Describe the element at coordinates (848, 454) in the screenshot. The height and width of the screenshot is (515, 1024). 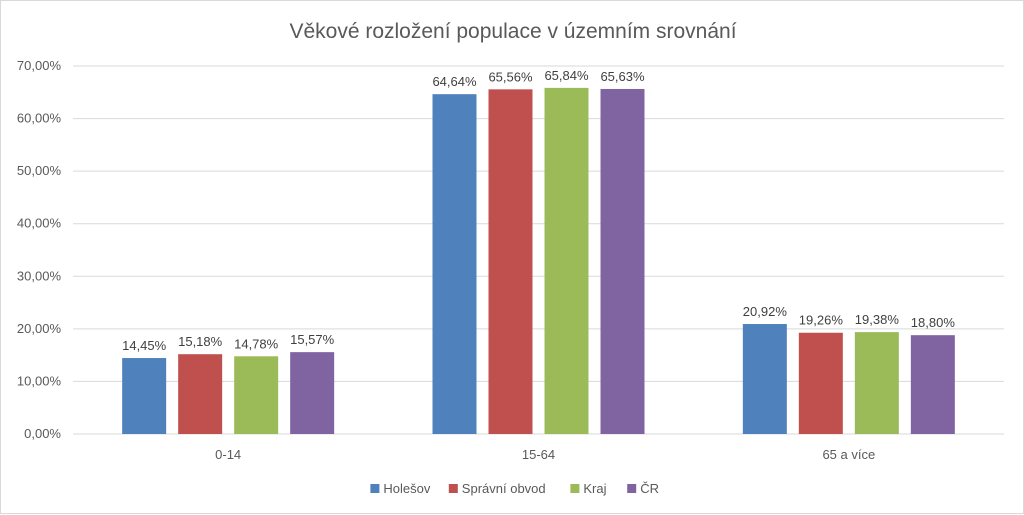
I see `category-label: 65 a více` at that location.